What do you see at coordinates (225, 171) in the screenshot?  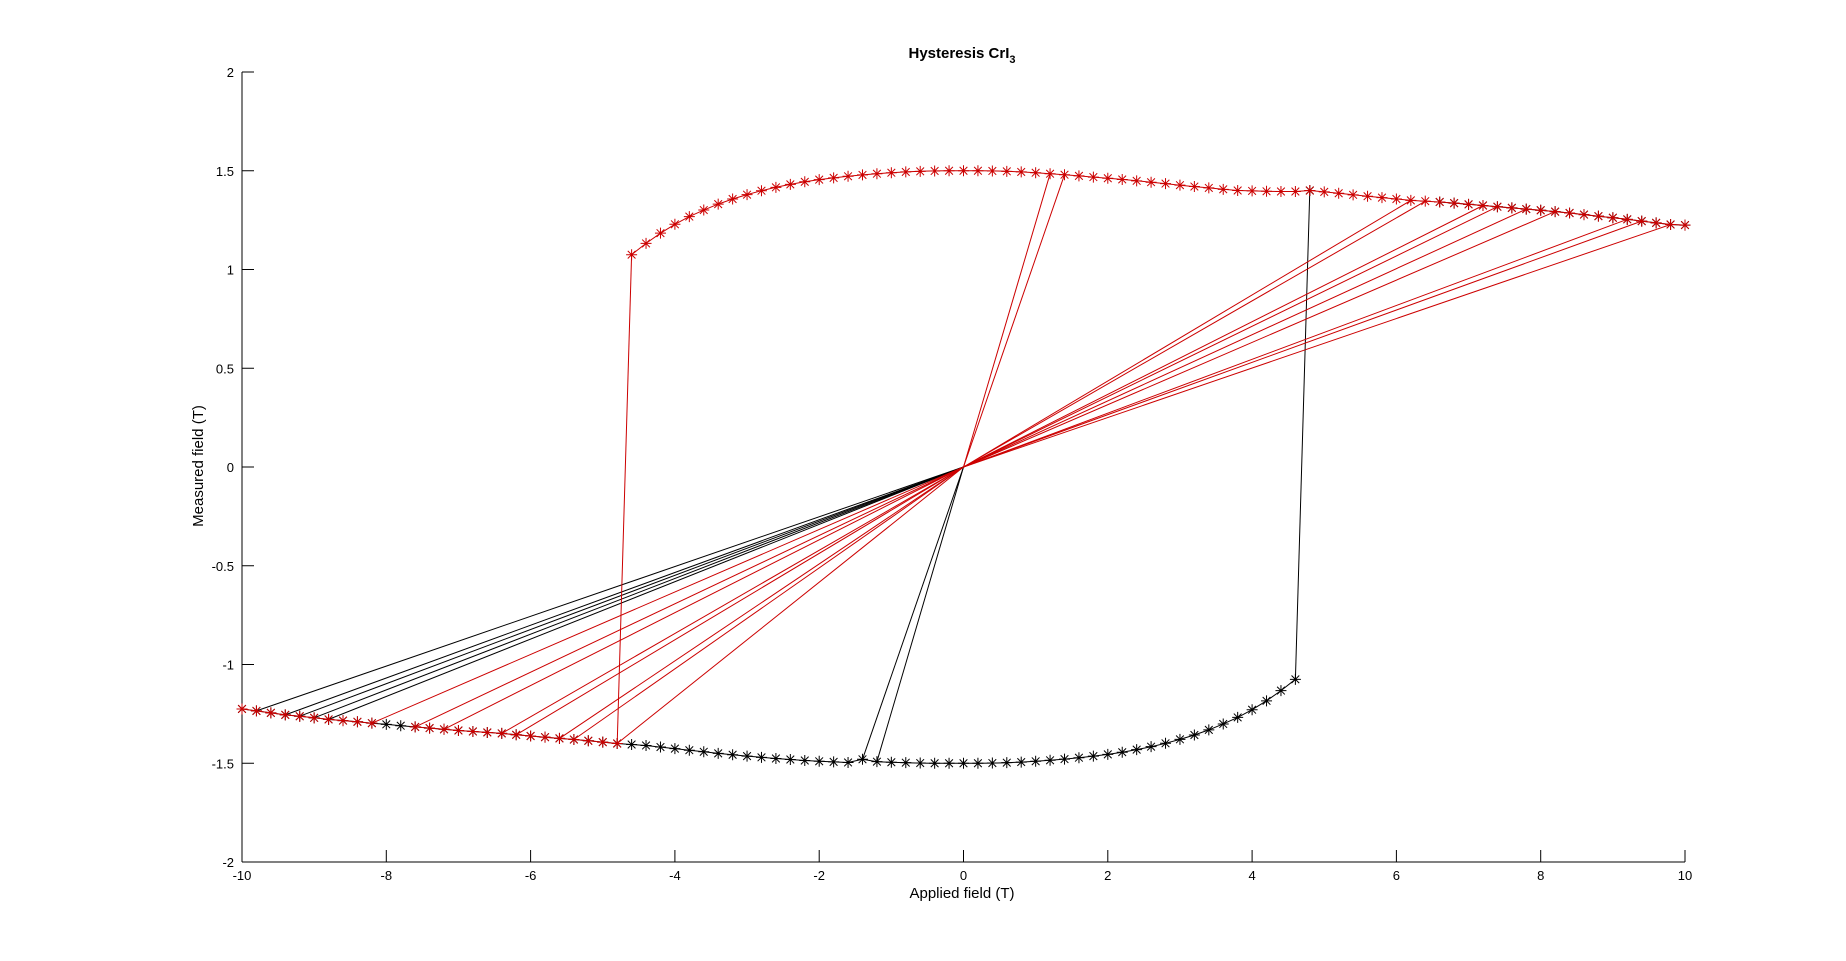 I see `y-tick-label: 1.5` at bounding box center [225, 171].